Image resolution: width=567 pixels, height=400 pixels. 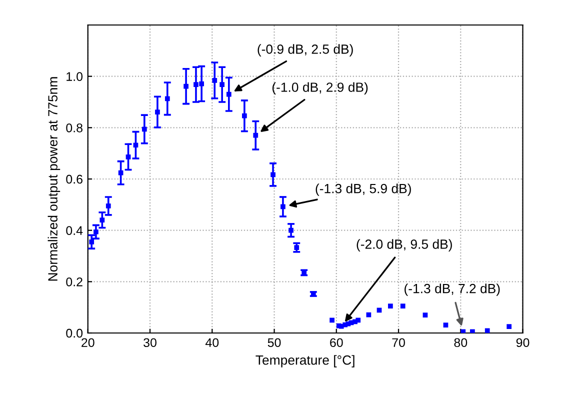 What do you see at coordinates (404, 245) in the screenshot?
I see `annotation: (-2.0 dB, 9.5 dB)` at bounding box center [404, 245].